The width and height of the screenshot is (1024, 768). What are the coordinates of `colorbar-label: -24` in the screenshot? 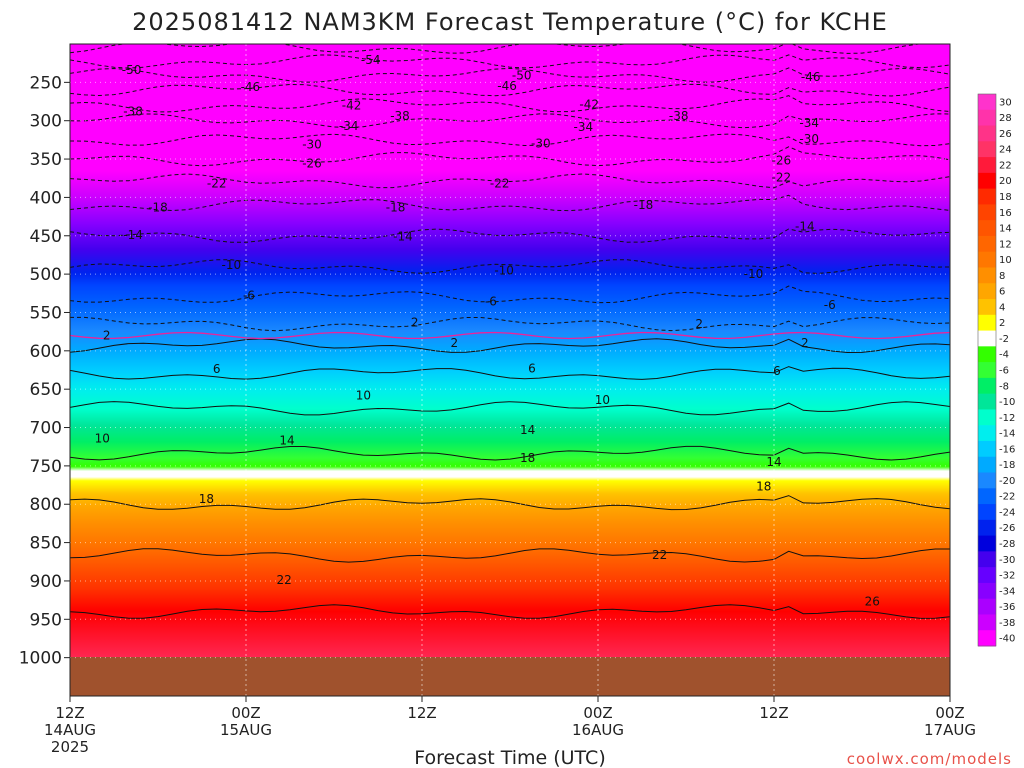 It's located at (1007, 512).